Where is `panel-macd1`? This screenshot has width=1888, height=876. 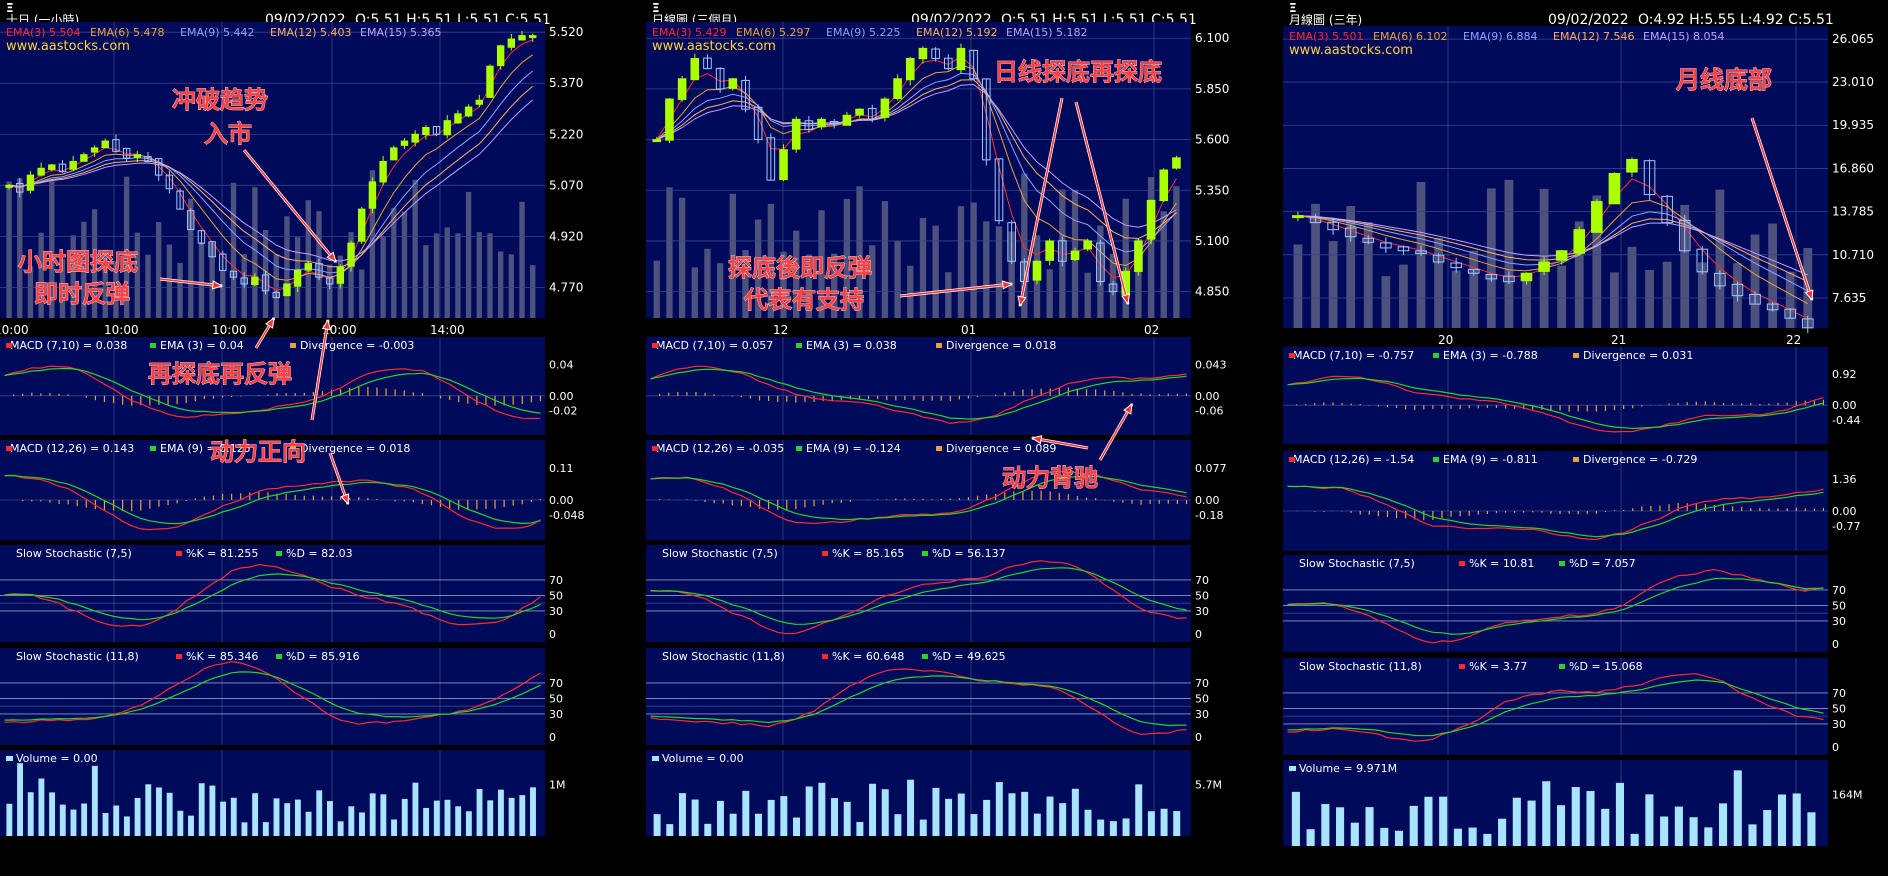 panel-macd1 is located at coordinates (272, 386).